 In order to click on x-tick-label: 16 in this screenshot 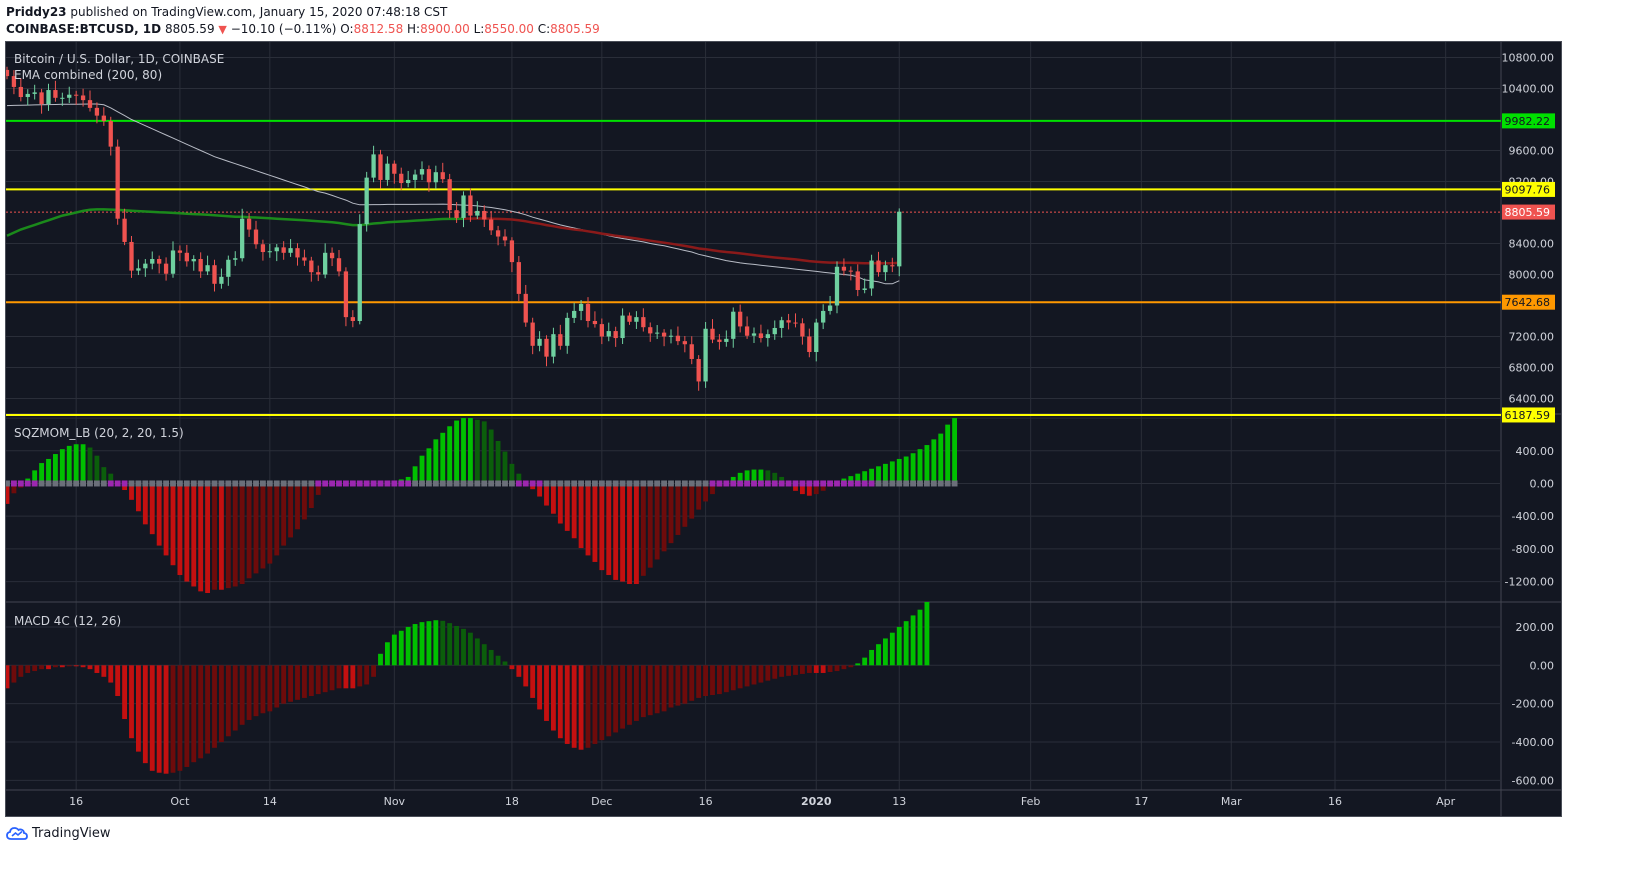, I will do `click(76, 801)`.